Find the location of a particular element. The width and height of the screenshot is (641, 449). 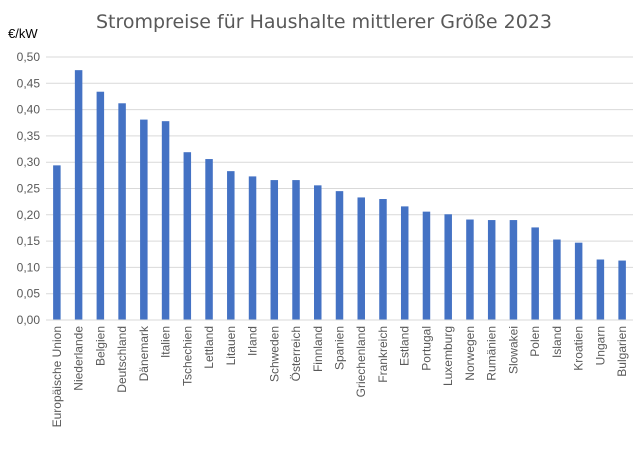

x-category-label: Portugal is located at coordinates (426, 348).